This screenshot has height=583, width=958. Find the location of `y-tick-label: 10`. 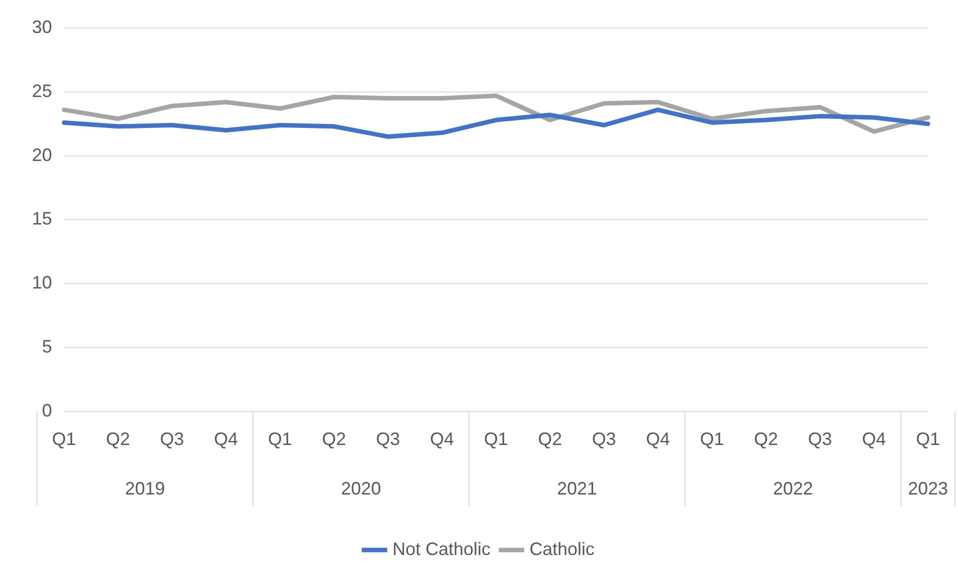

y-tick-label: 10 is located at coordinates (42, 282).